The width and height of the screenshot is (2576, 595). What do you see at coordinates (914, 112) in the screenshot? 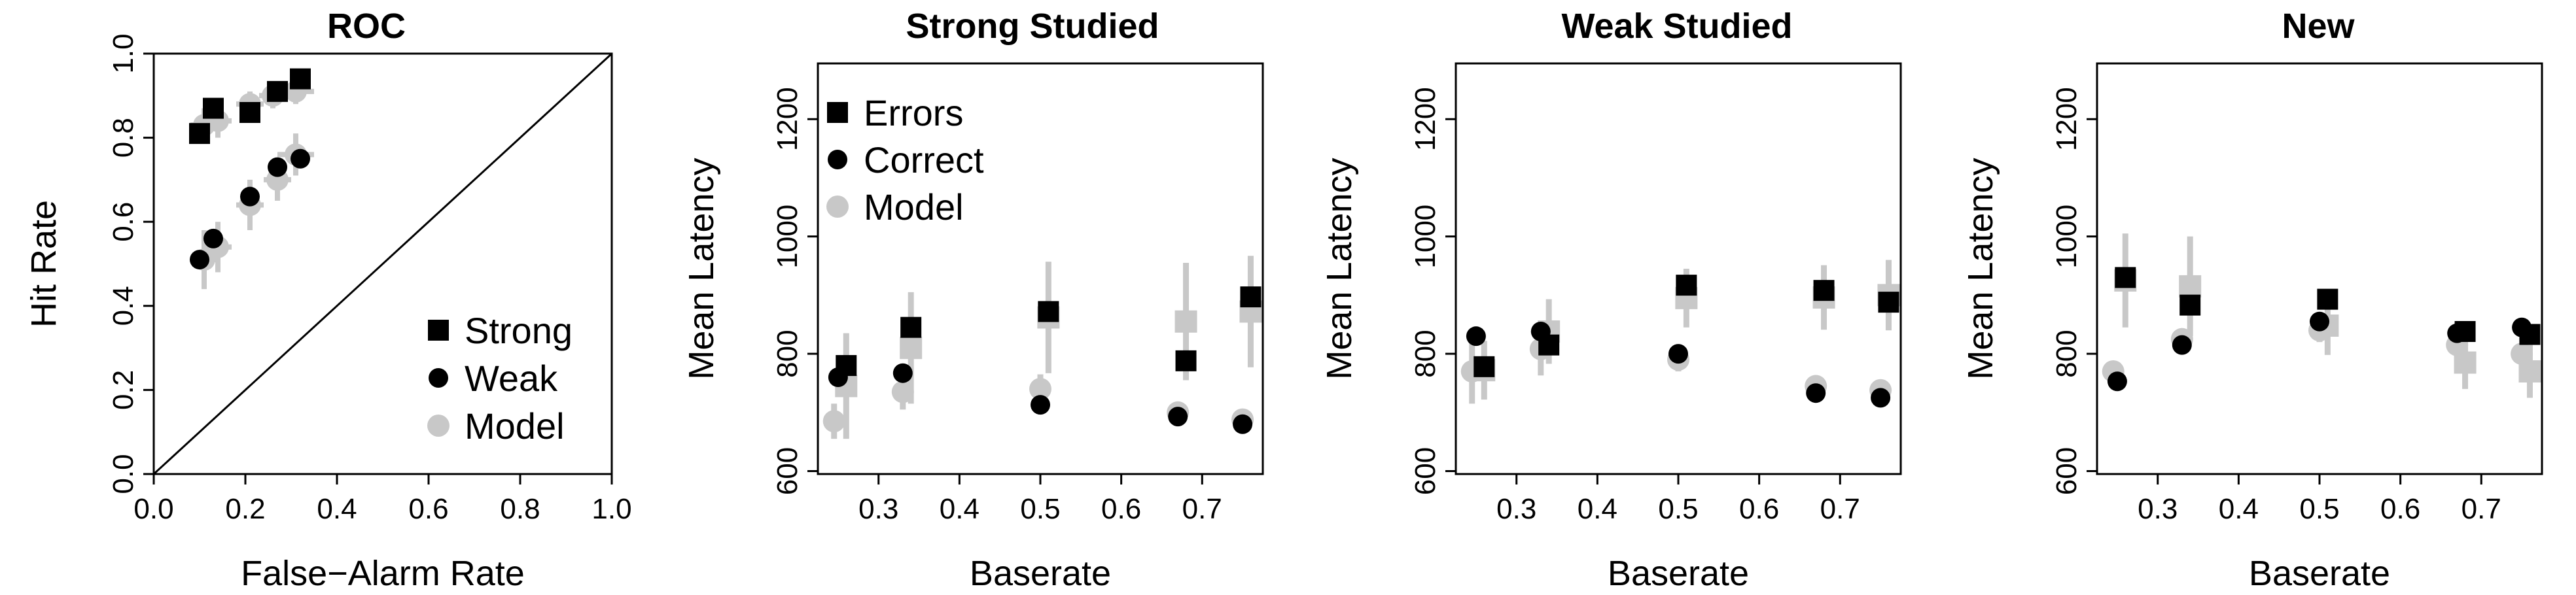
I see `legend-label: Errors` at bounding box center [914, 112].